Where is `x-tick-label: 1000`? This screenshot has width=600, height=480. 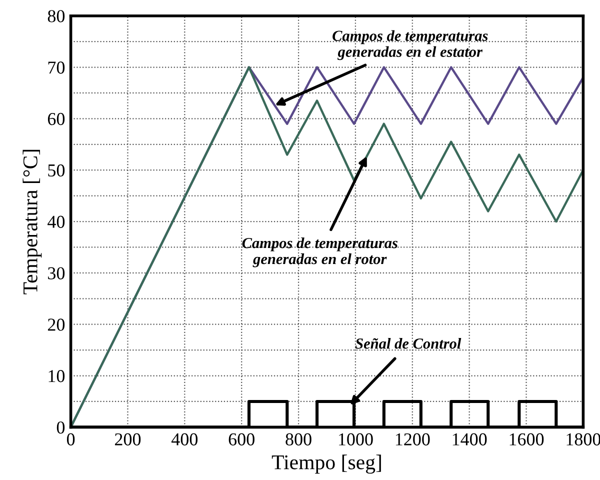 x-tick-label: 1000 is located at coordinates (356, 439).